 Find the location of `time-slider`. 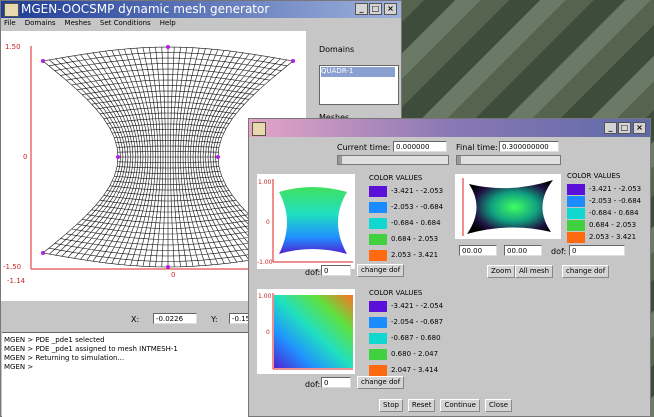

time-slider is located at coordinates (393, 160).